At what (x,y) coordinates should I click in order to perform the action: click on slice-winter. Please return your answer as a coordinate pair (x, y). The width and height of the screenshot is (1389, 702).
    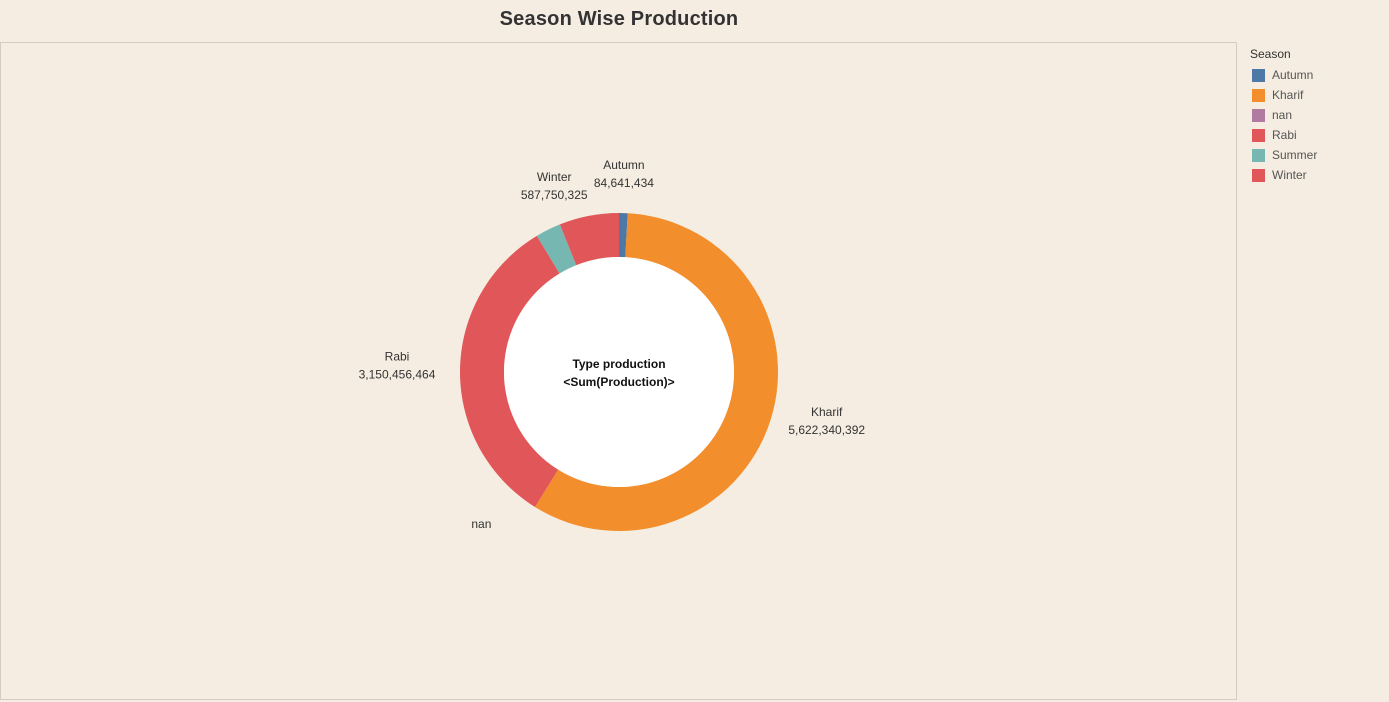
    Looking at the image, I should click on (589, 239).